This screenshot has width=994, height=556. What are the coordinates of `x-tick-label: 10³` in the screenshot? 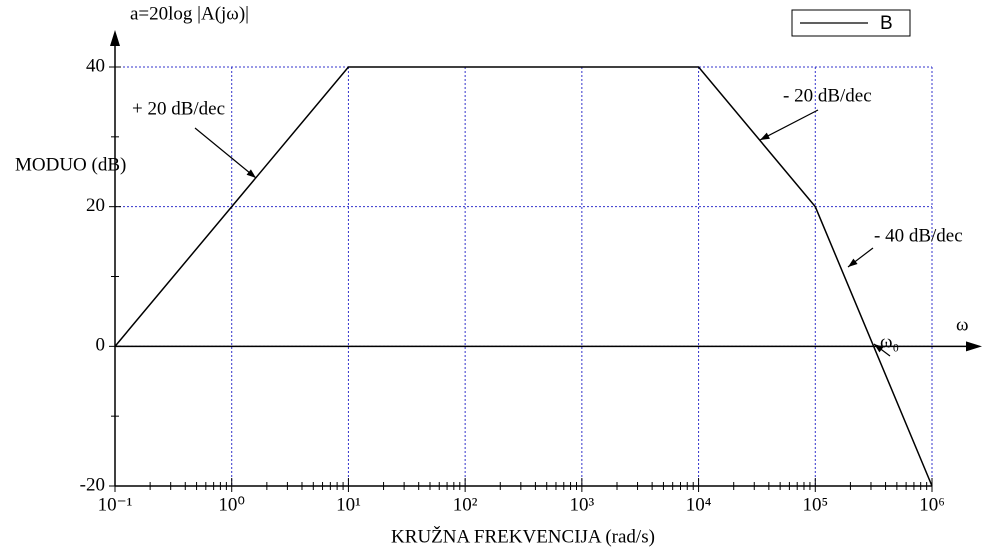 It's located at (582, 504).